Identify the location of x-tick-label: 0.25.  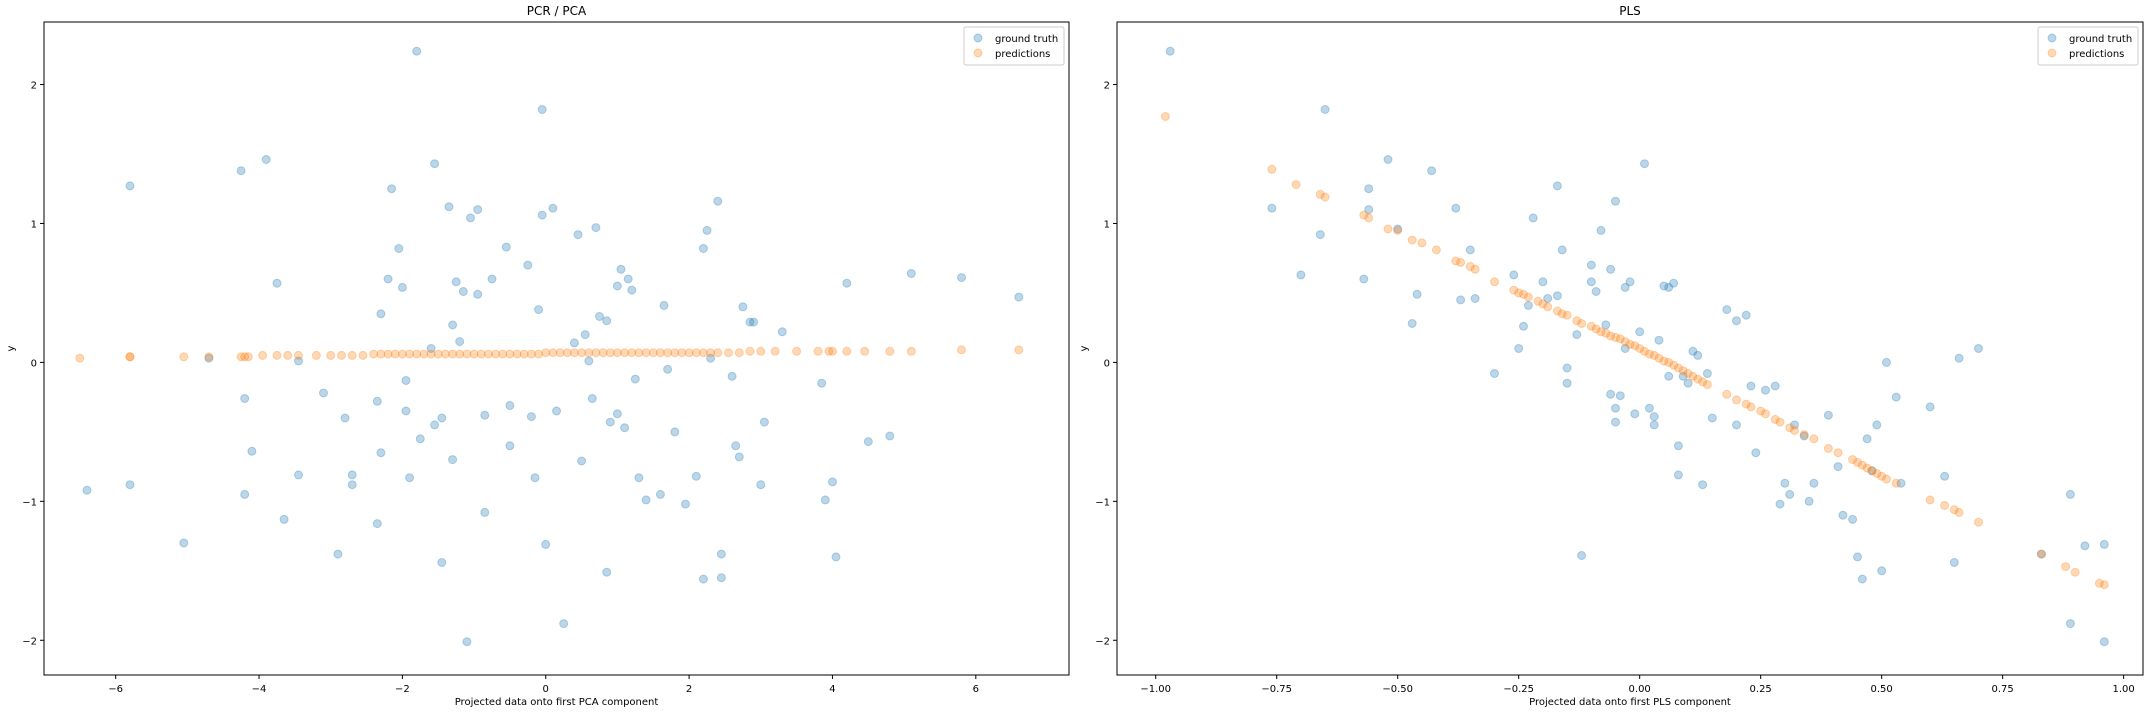
(1761, 689).